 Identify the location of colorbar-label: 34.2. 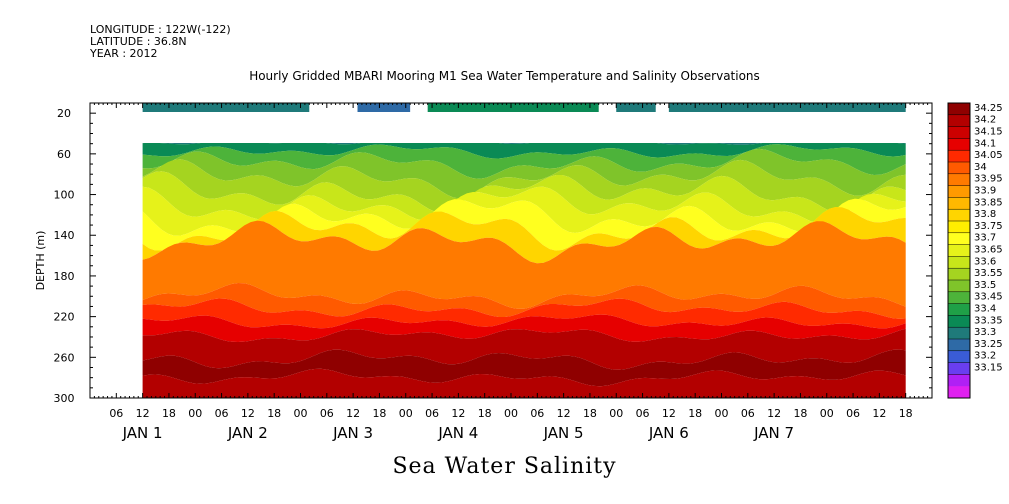
(985, 120).